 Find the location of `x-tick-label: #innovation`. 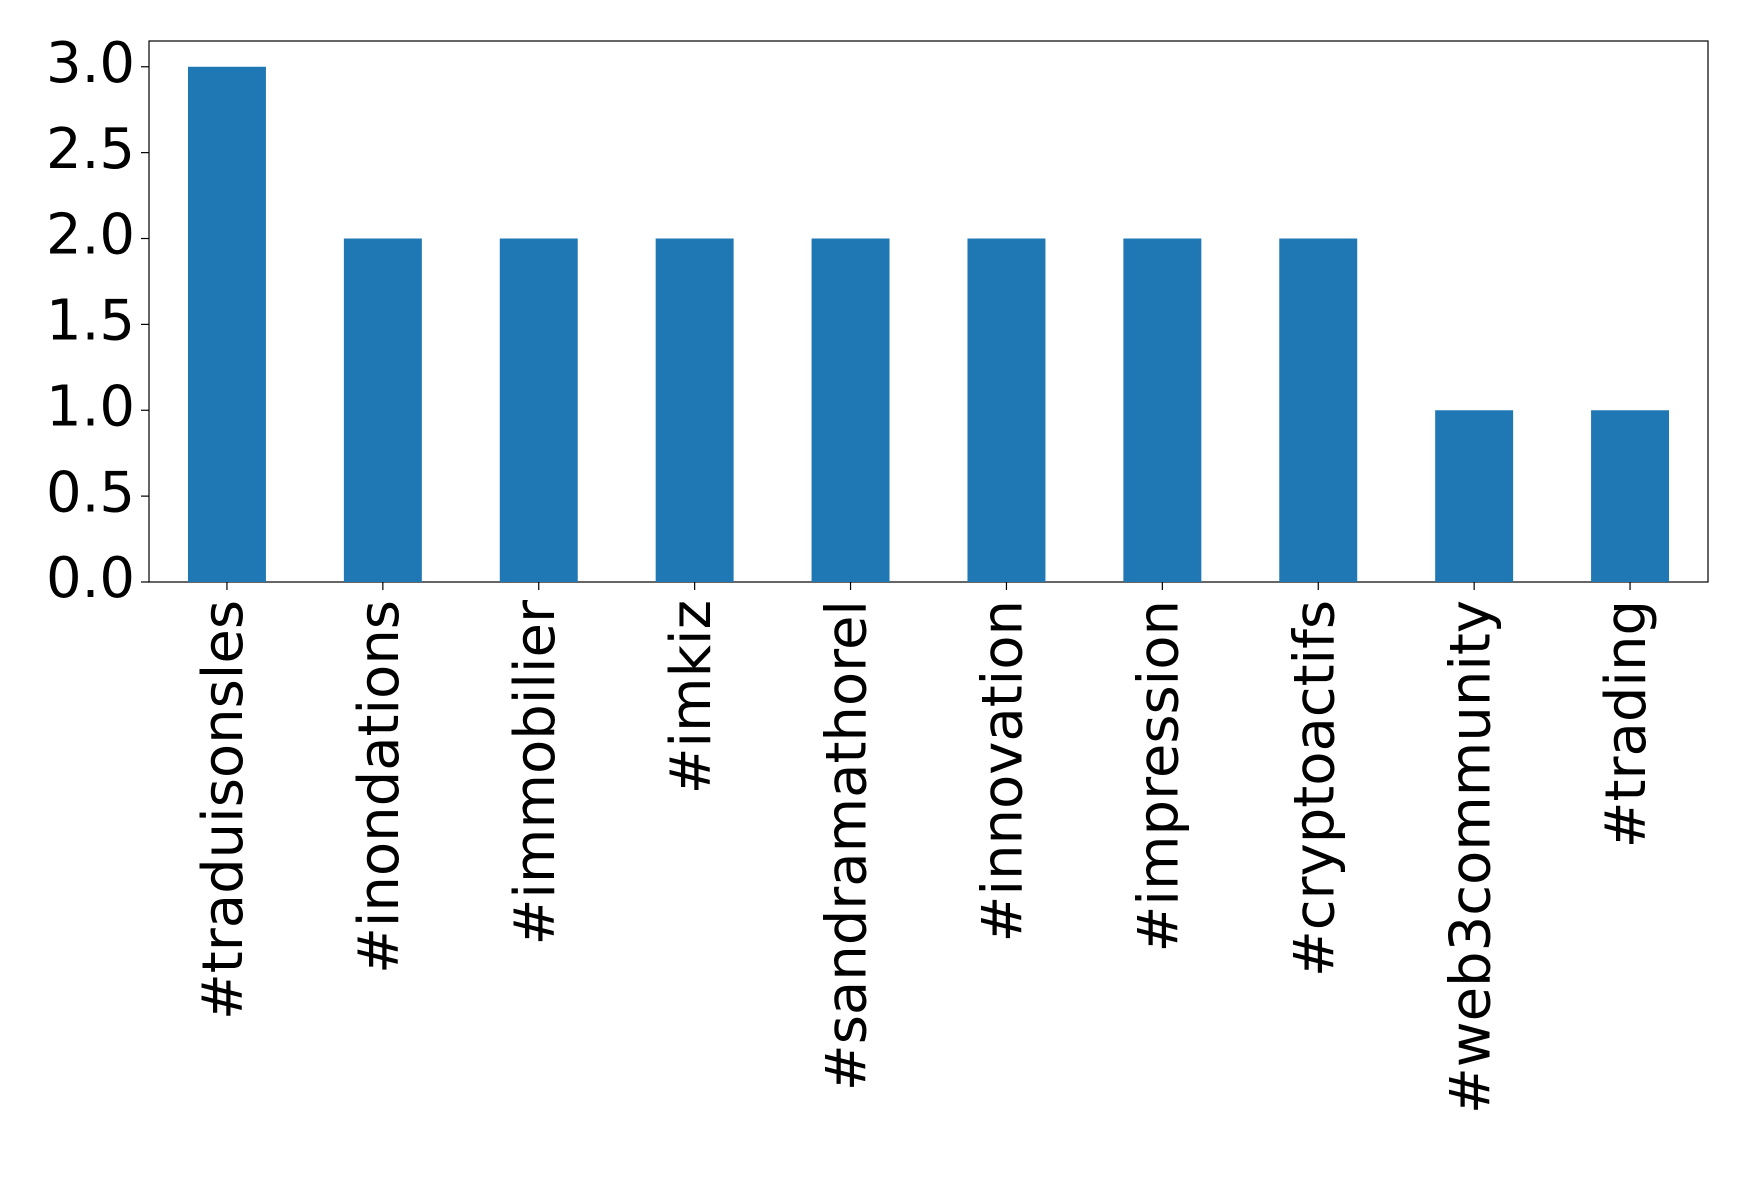

x-tick-label: #innovation is located at coordinates (1003, 771).